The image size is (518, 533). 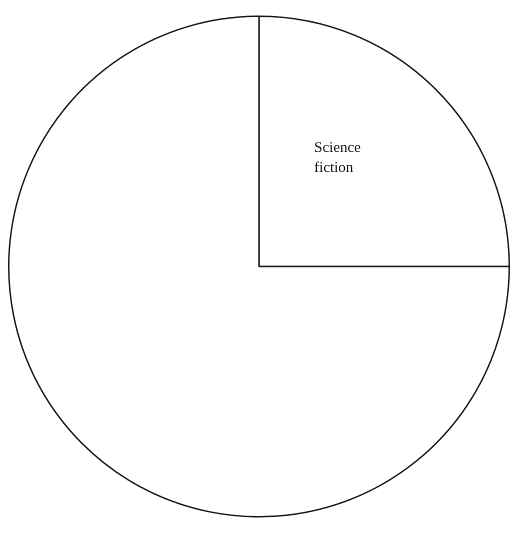 I want to click on slice-label: Science fiction, so click(x=338, y=158).